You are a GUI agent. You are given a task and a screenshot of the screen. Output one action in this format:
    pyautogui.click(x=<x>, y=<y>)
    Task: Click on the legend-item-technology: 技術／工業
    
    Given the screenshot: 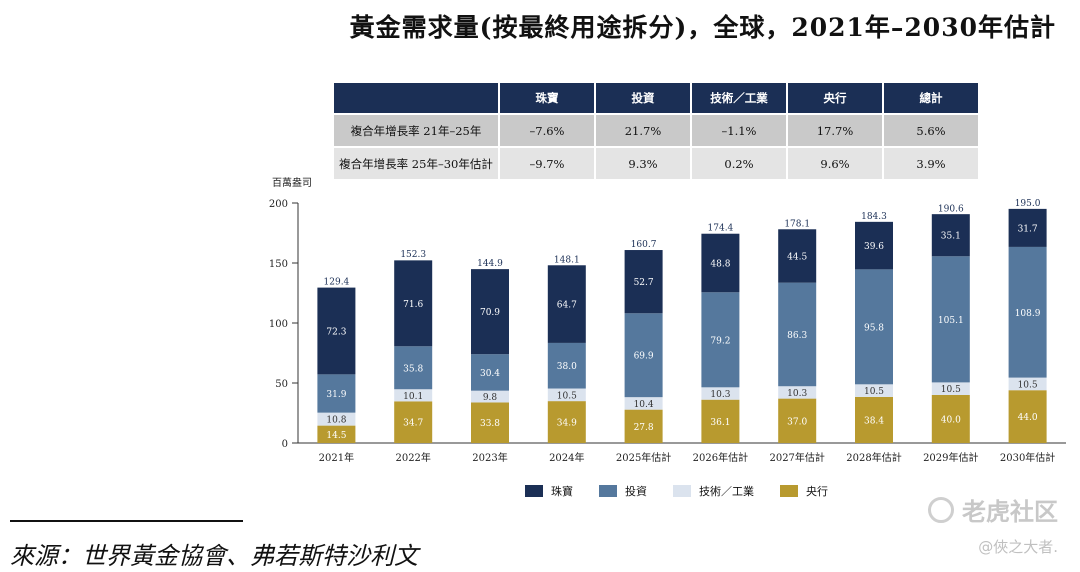 What is the action you would take?
    pyautogui.click(x=713, y=491)
    